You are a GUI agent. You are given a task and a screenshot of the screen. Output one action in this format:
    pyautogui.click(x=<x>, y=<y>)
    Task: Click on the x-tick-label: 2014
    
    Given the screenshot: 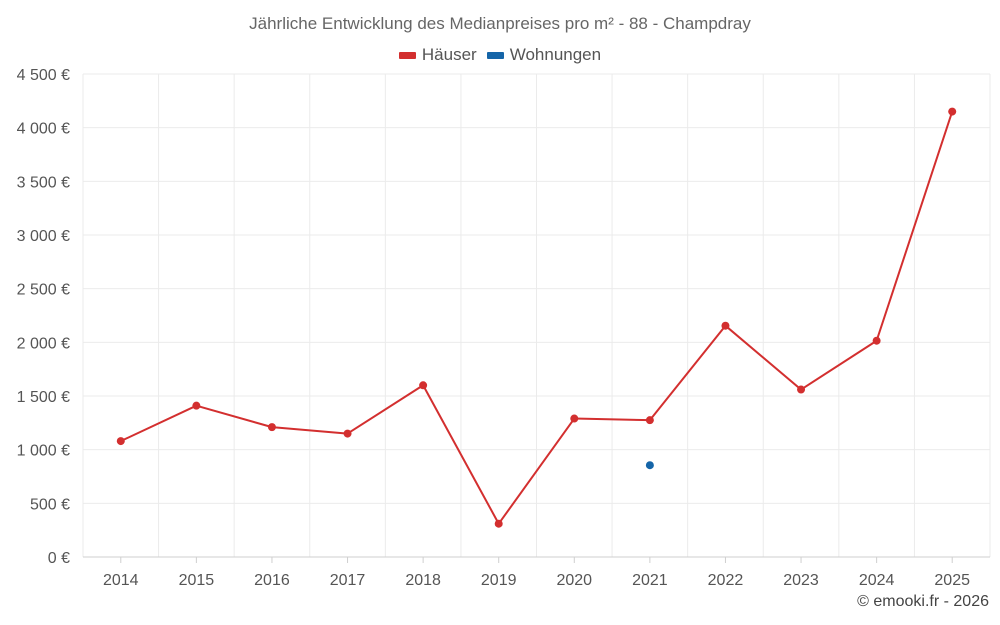 What is the action you would take?
    pyautogui.click(x=121, y=580)
    